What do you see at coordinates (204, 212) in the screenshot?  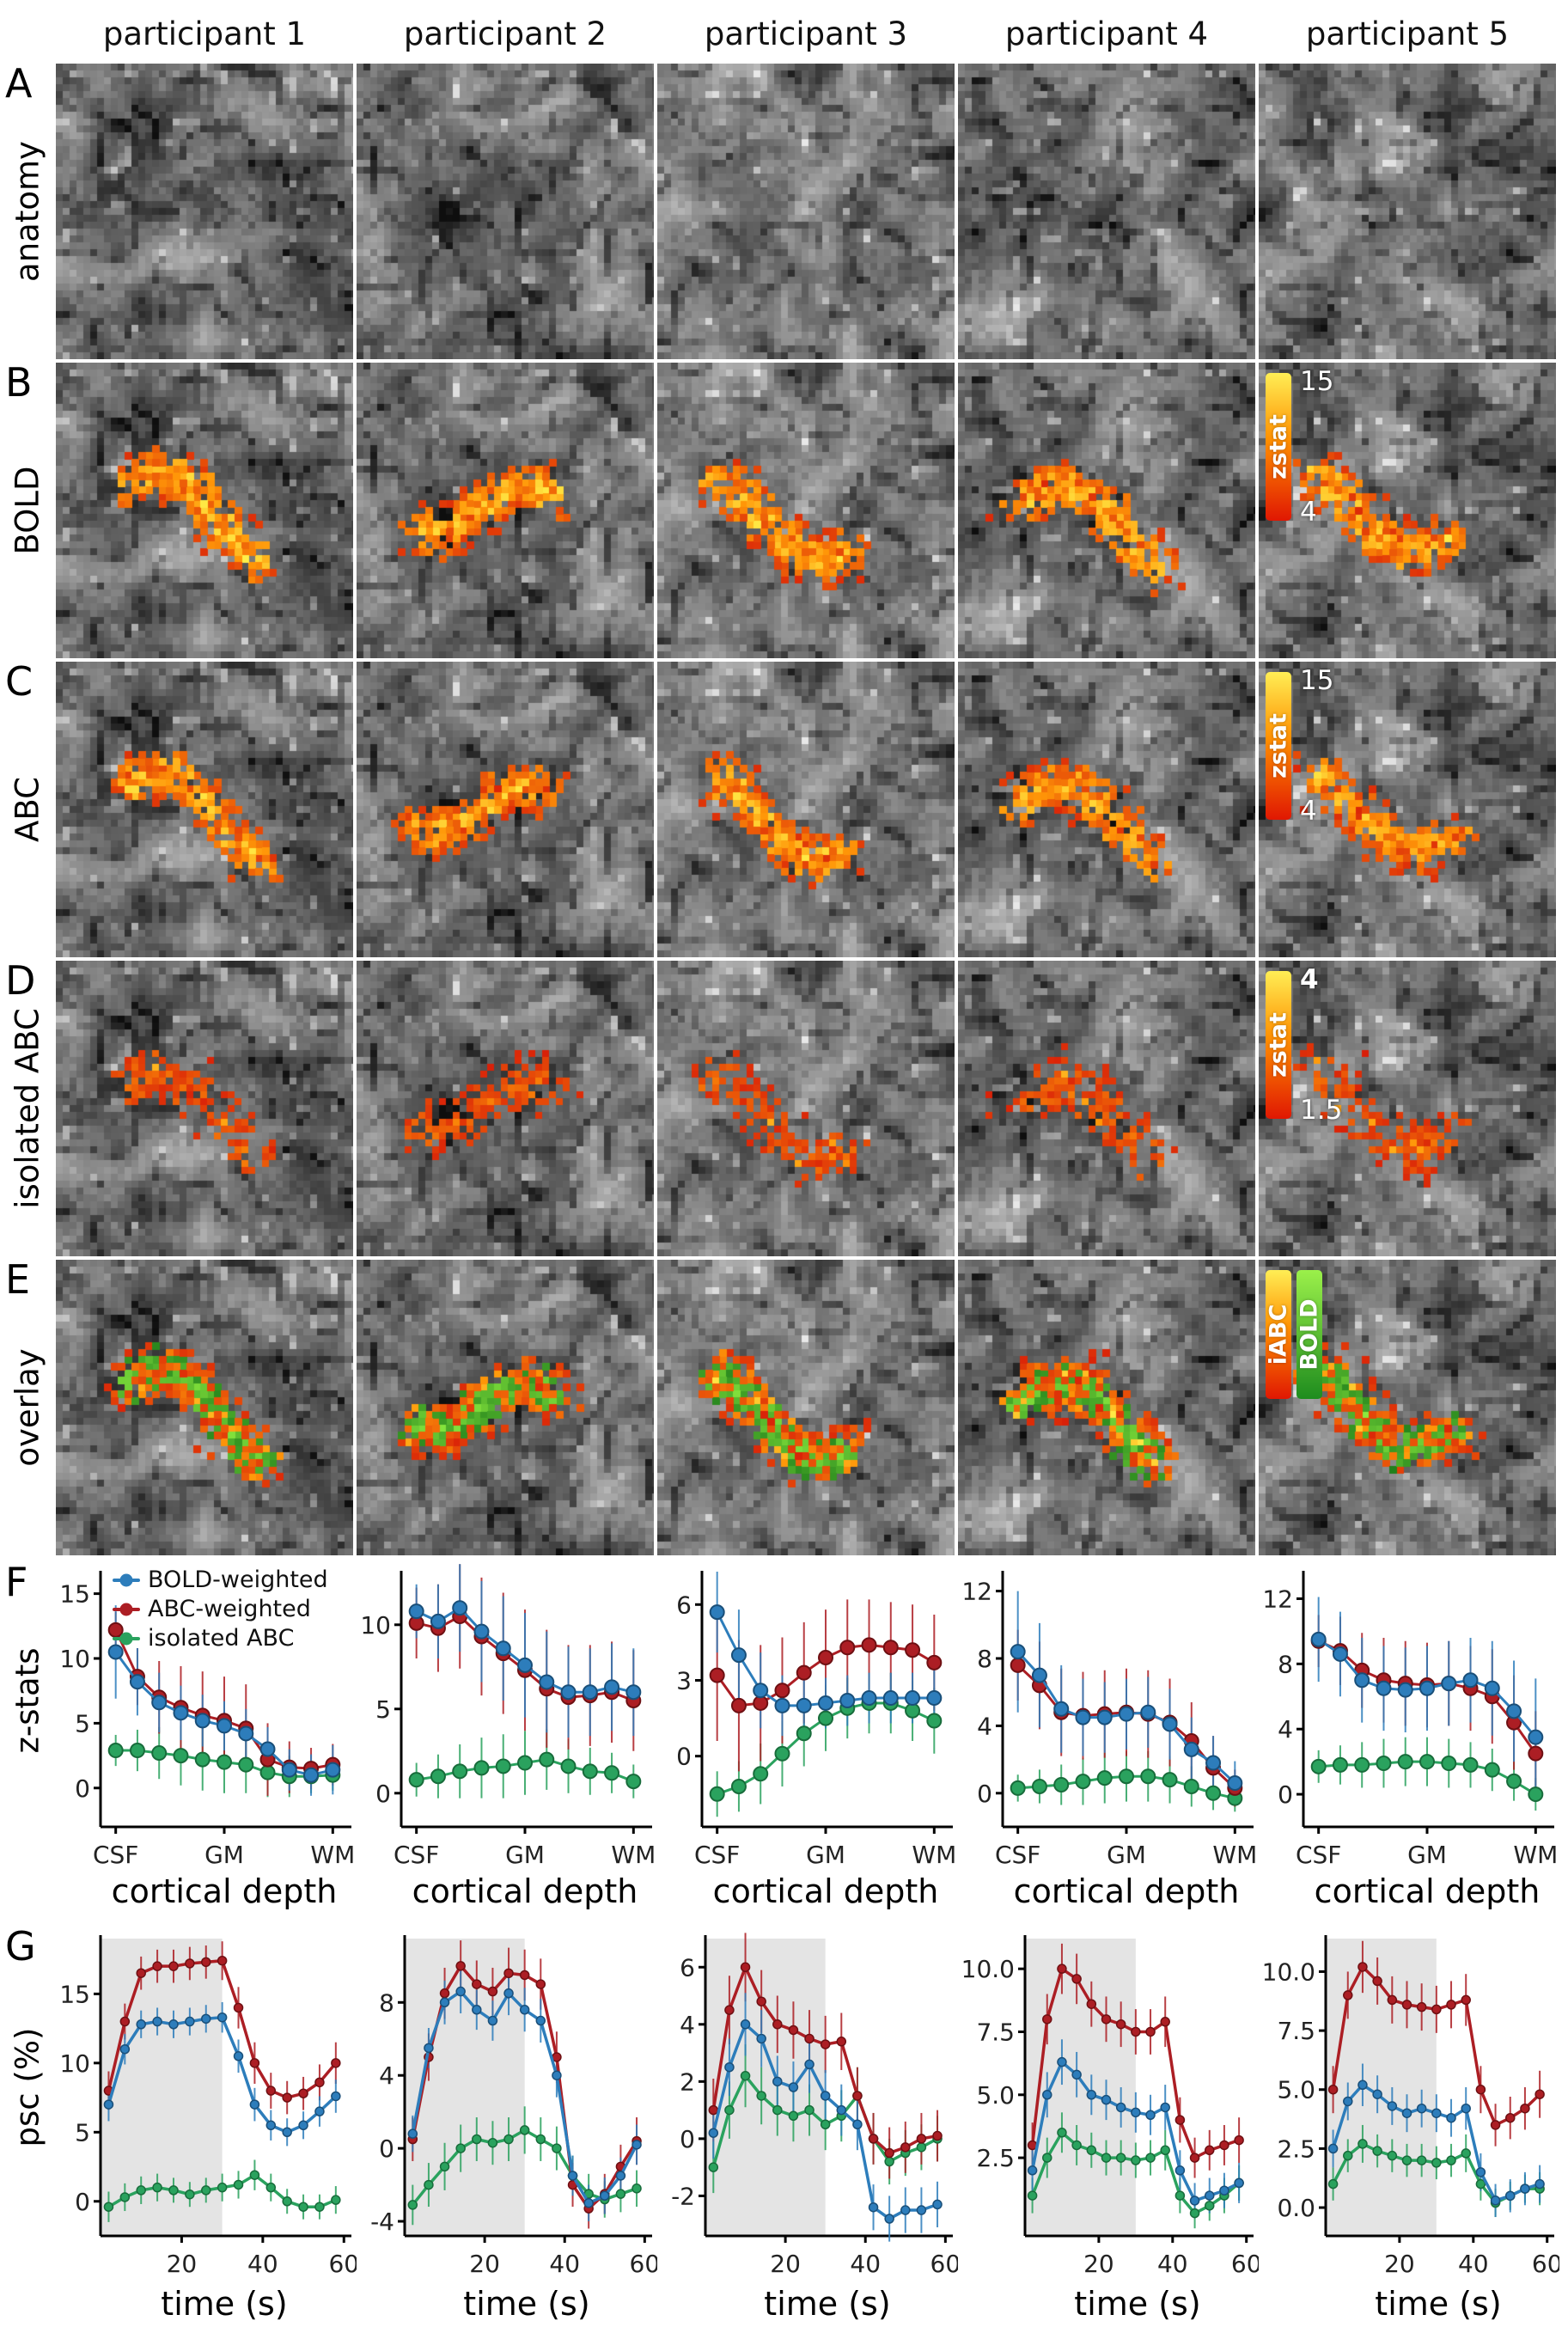 I see `brain-image-anatomy-p1` at bounding box center [204, 212].